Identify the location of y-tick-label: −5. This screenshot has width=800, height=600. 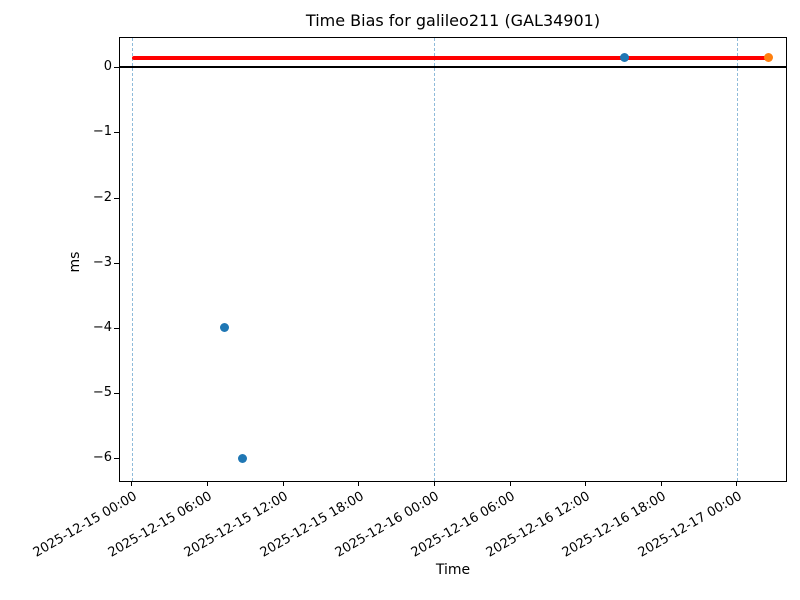
(102, 393).